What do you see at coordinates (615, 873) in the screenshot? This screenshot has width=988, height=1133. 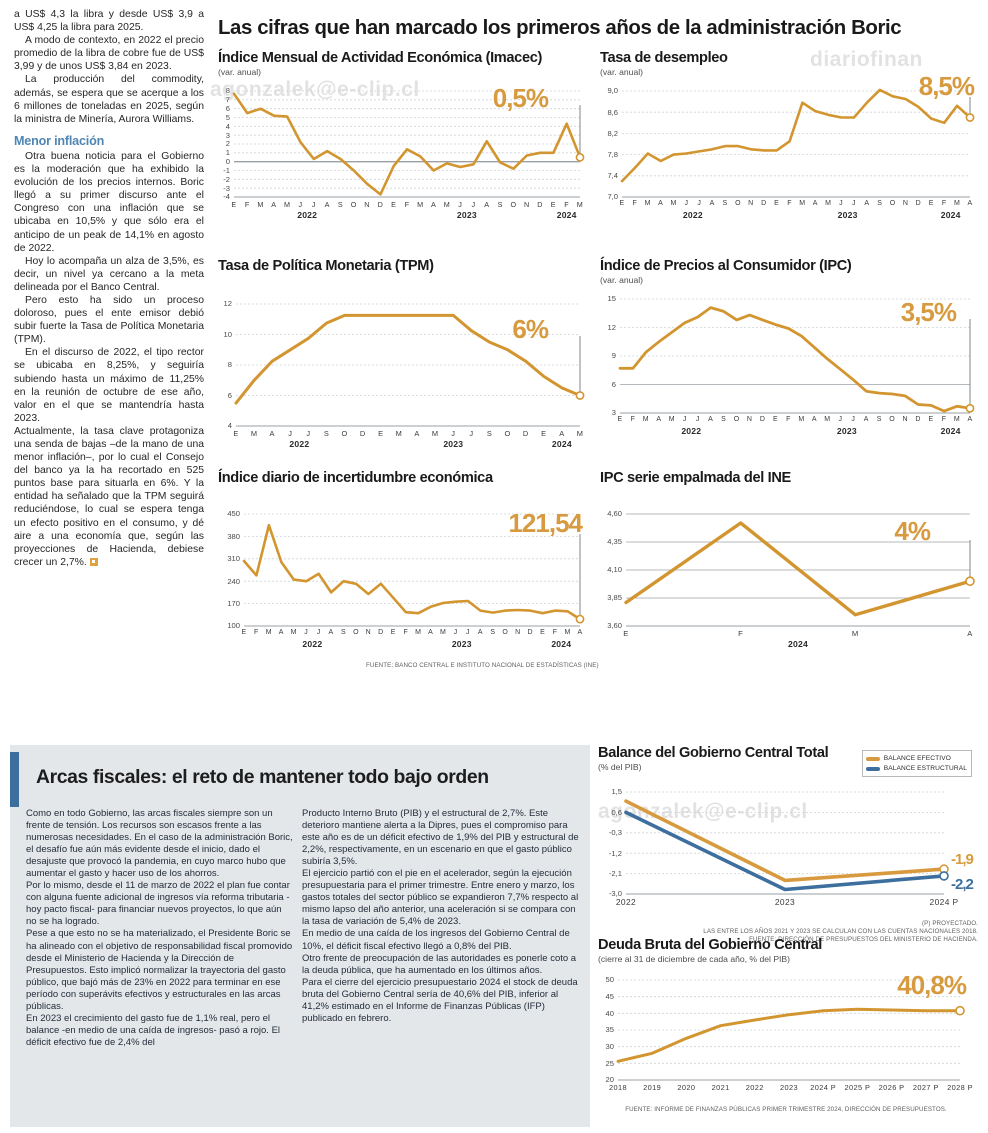 I see `y-axis-tick: -2,1` at bounding box center [615, 873].